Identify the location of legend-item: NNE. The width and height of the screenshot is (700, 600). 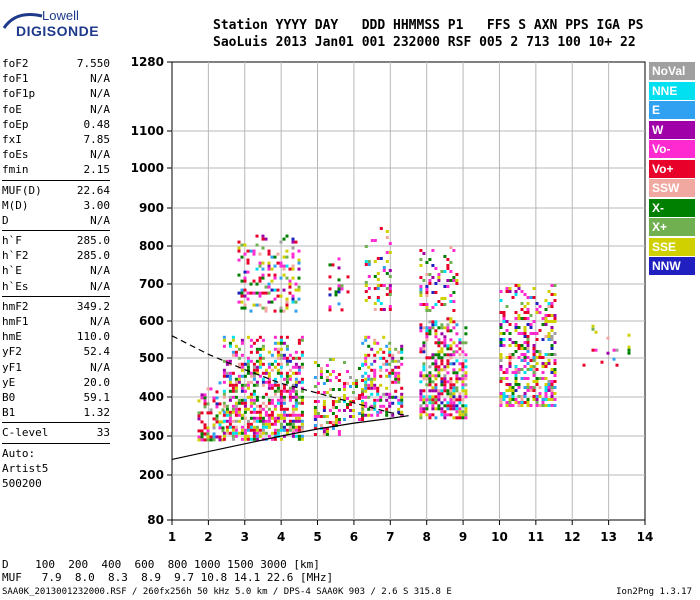
(672, 90).